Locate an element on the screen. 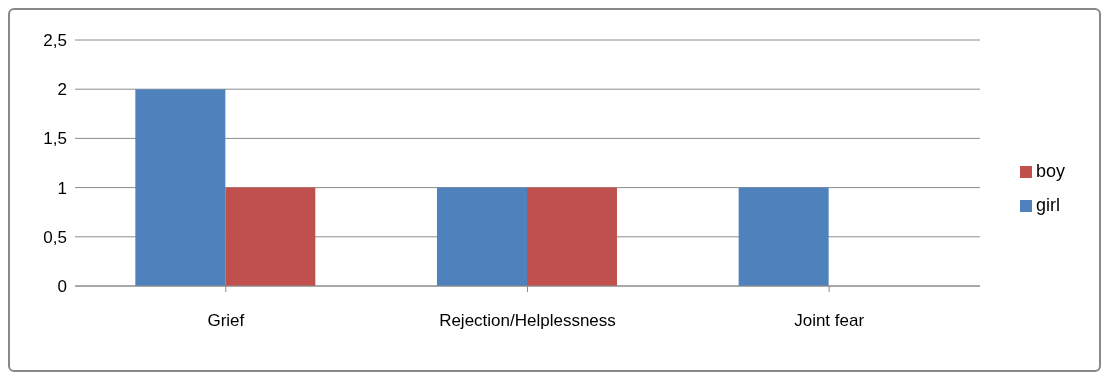 The width and height of the screenshot is (1107, 378). legend-label: girl is located at coordinates (1047, 205).